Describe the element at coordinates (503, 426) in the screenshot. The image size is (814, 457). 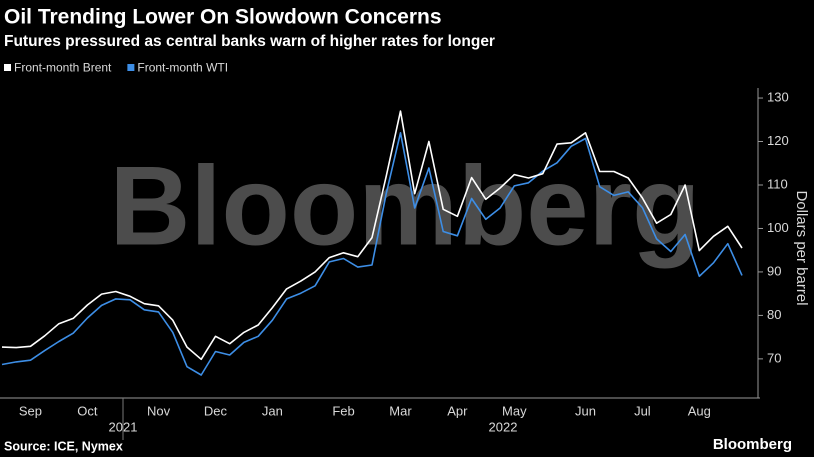
I see `year-label: 2022` at that location.